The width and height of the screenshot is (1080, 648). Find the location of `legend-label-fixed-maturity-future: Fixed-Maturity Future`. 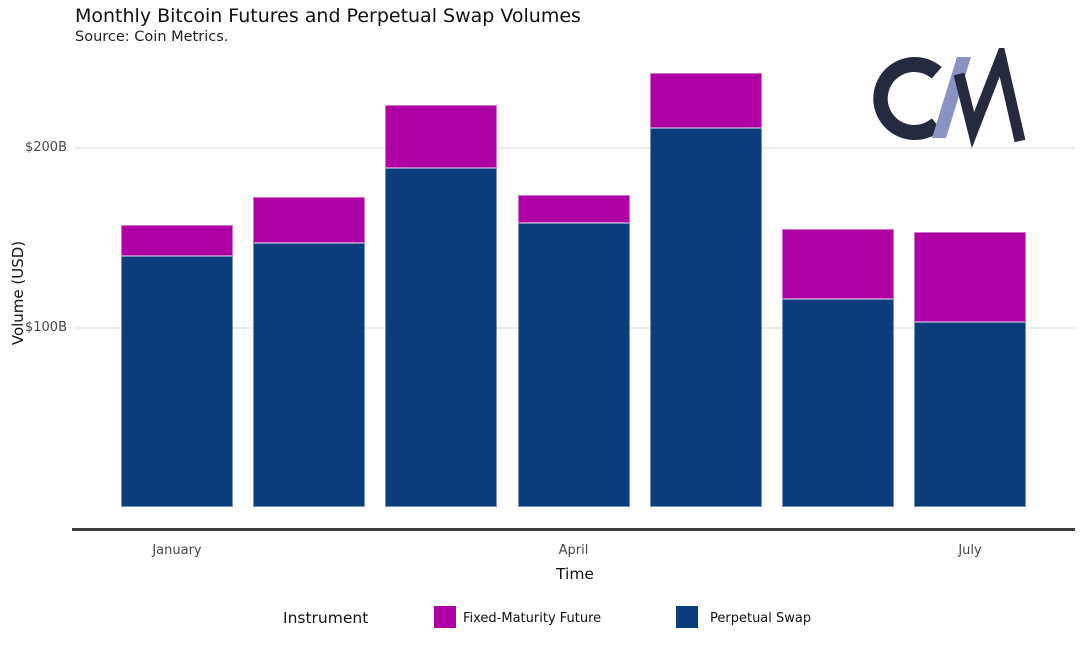

legend-label-fixed-maturity-future: Fixed-Maturity Future is located at coordinates (532, 618).